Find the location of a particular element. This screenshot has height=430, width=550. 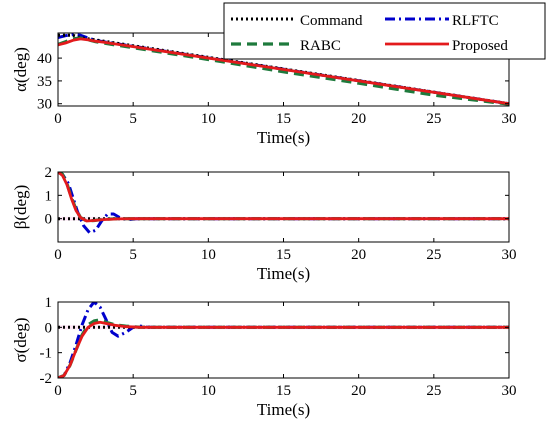

y-axis-title: β(deg) is located at coordinates (20, 207).